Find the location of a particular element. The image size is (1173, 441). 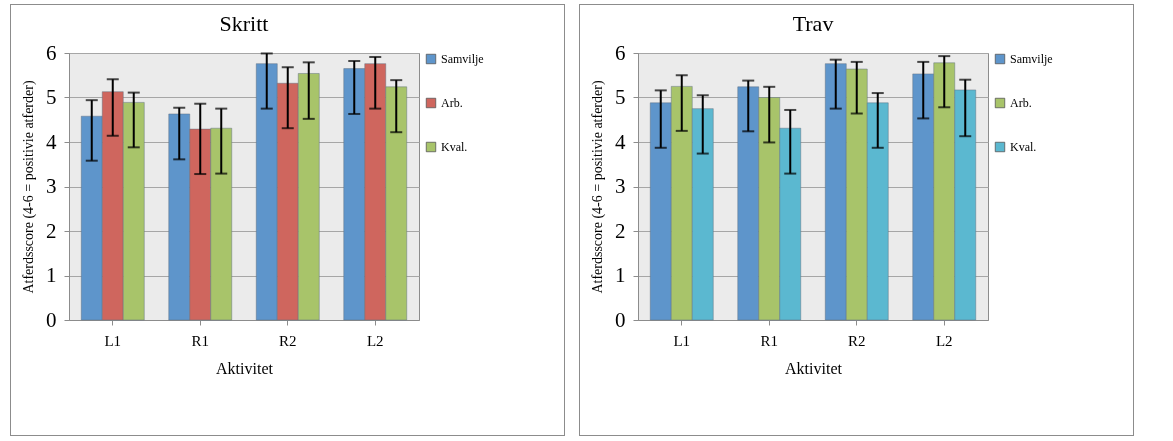

chart-title: Trav is located at coordinates (813, 23).